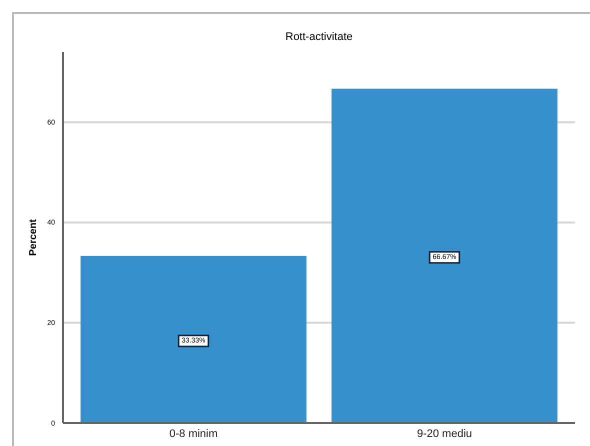 The height and width of the screenshot is (446, 590). I want to click on x-tick-label: 9-20 mediu, so click(444, 434).